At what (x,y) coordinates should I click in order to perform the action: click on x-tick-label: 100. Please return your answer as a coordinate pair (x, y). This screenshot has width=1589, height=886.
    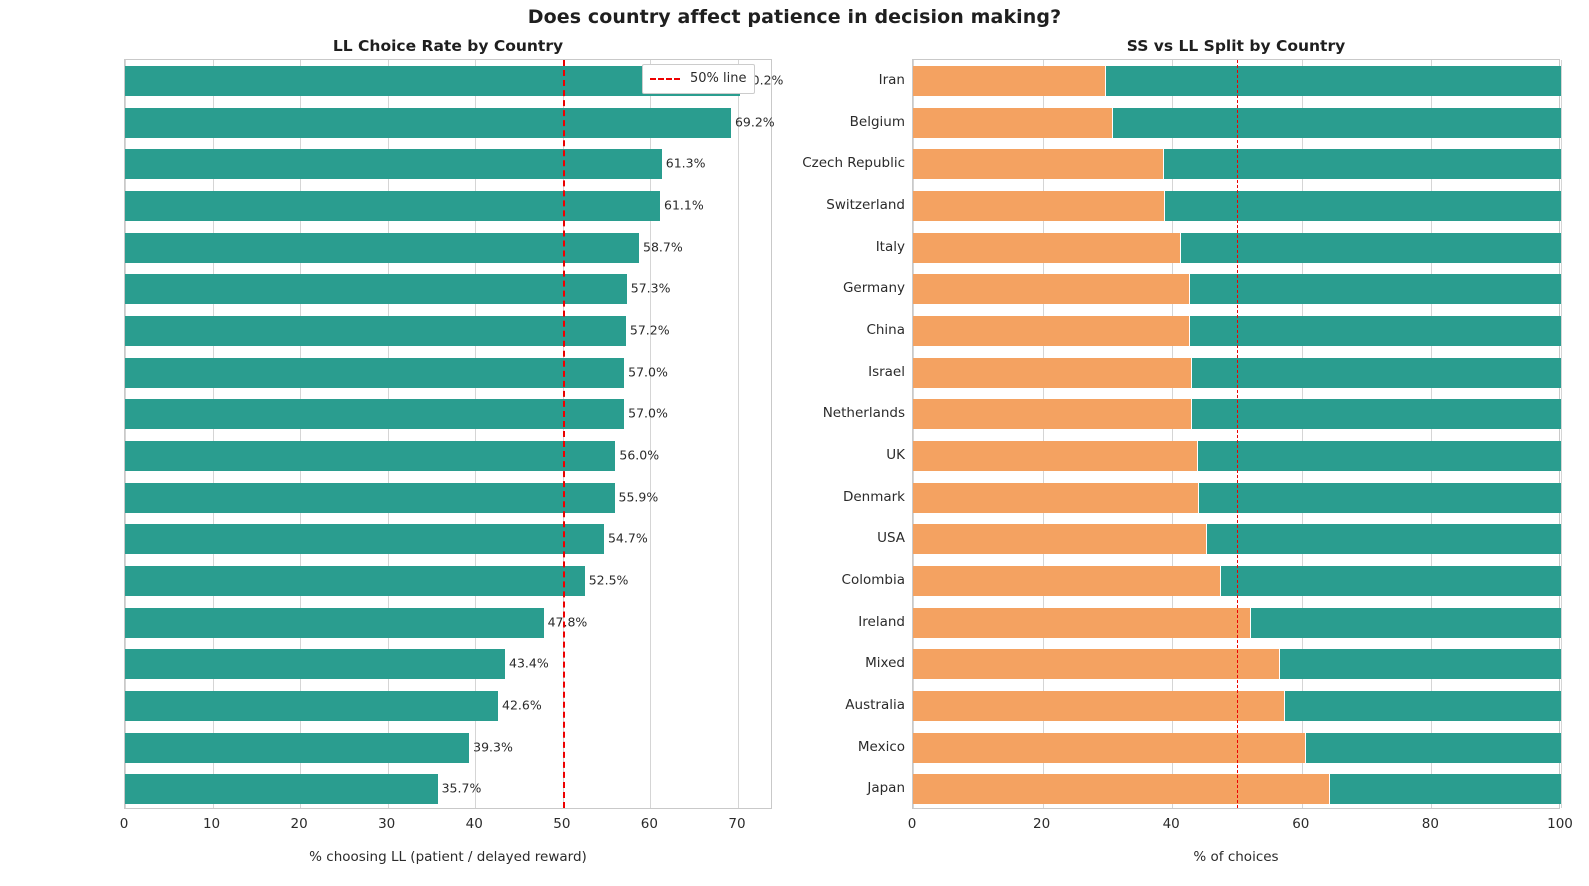
    Looking at the image, I should click on (1560, 824).